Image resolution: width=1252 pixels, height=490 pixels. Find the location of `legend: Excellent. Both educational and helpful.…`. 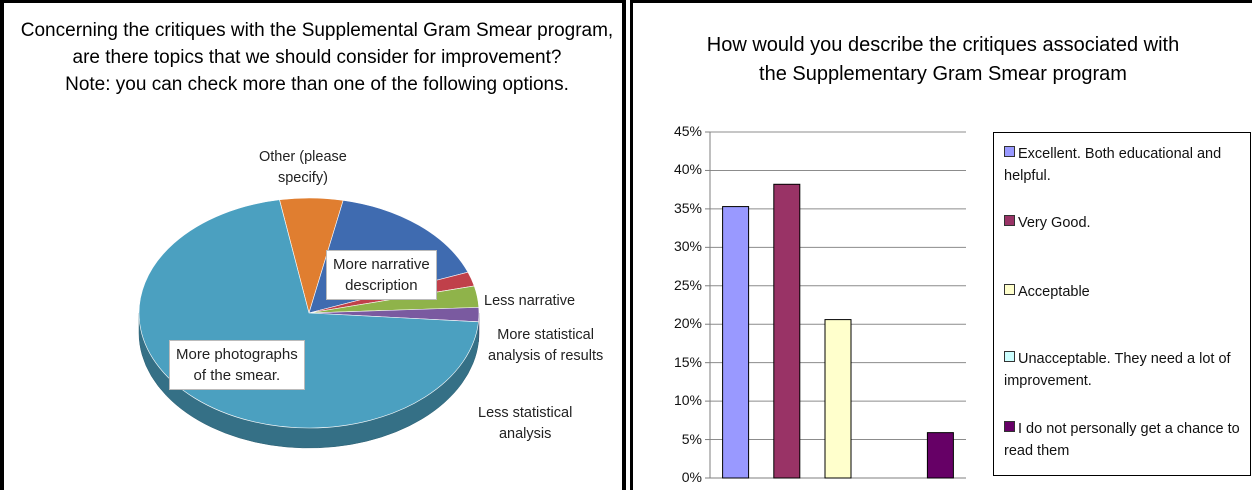

legend: Excellent. Both educational and helpful.… is located at coordinates (1122, 304).